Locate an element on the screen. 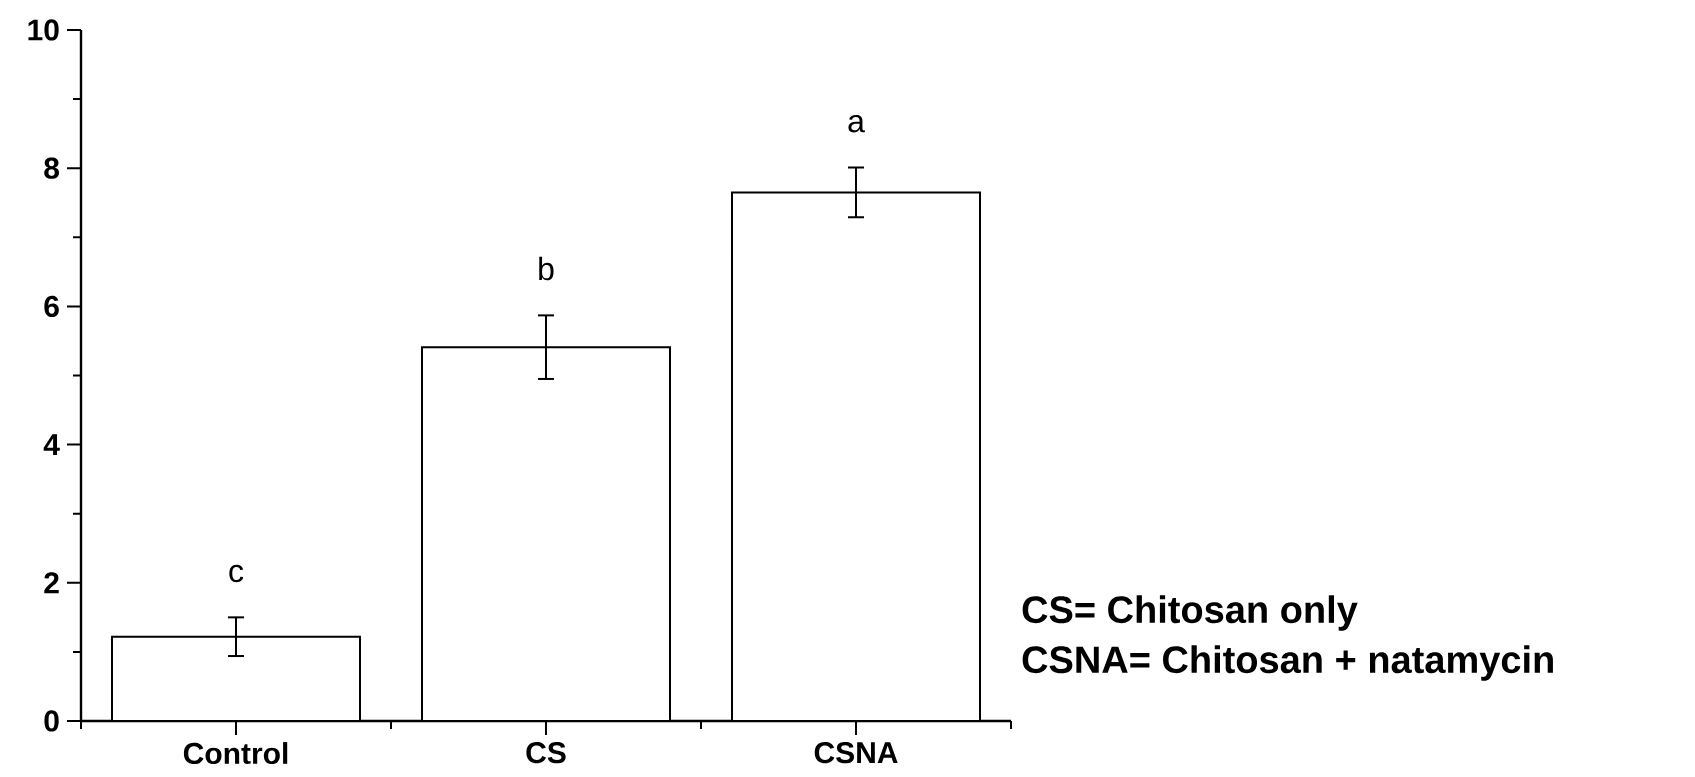 Image resolution: width=1695 pixels, height=777 pixels. x-tick-label: Control is located at coordinates (235, 753).